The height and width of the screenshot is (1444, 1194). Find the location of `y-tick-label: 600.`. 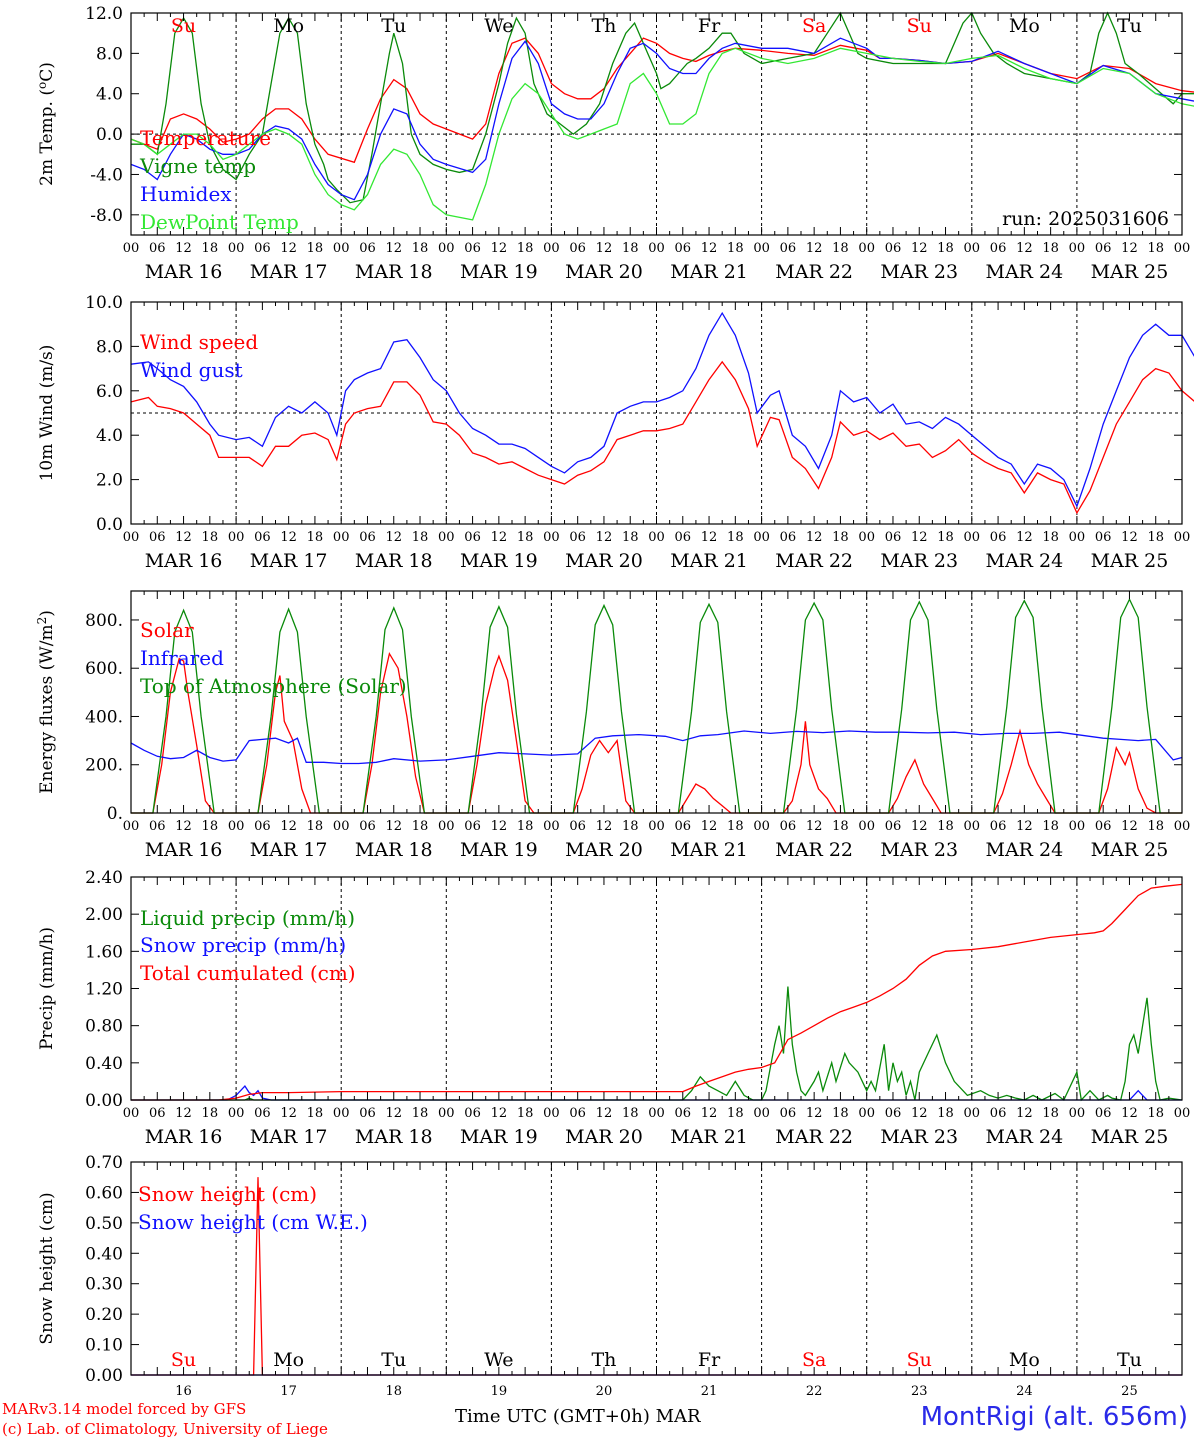

y-tick-label: 600. is located at coordinates (104, 669).